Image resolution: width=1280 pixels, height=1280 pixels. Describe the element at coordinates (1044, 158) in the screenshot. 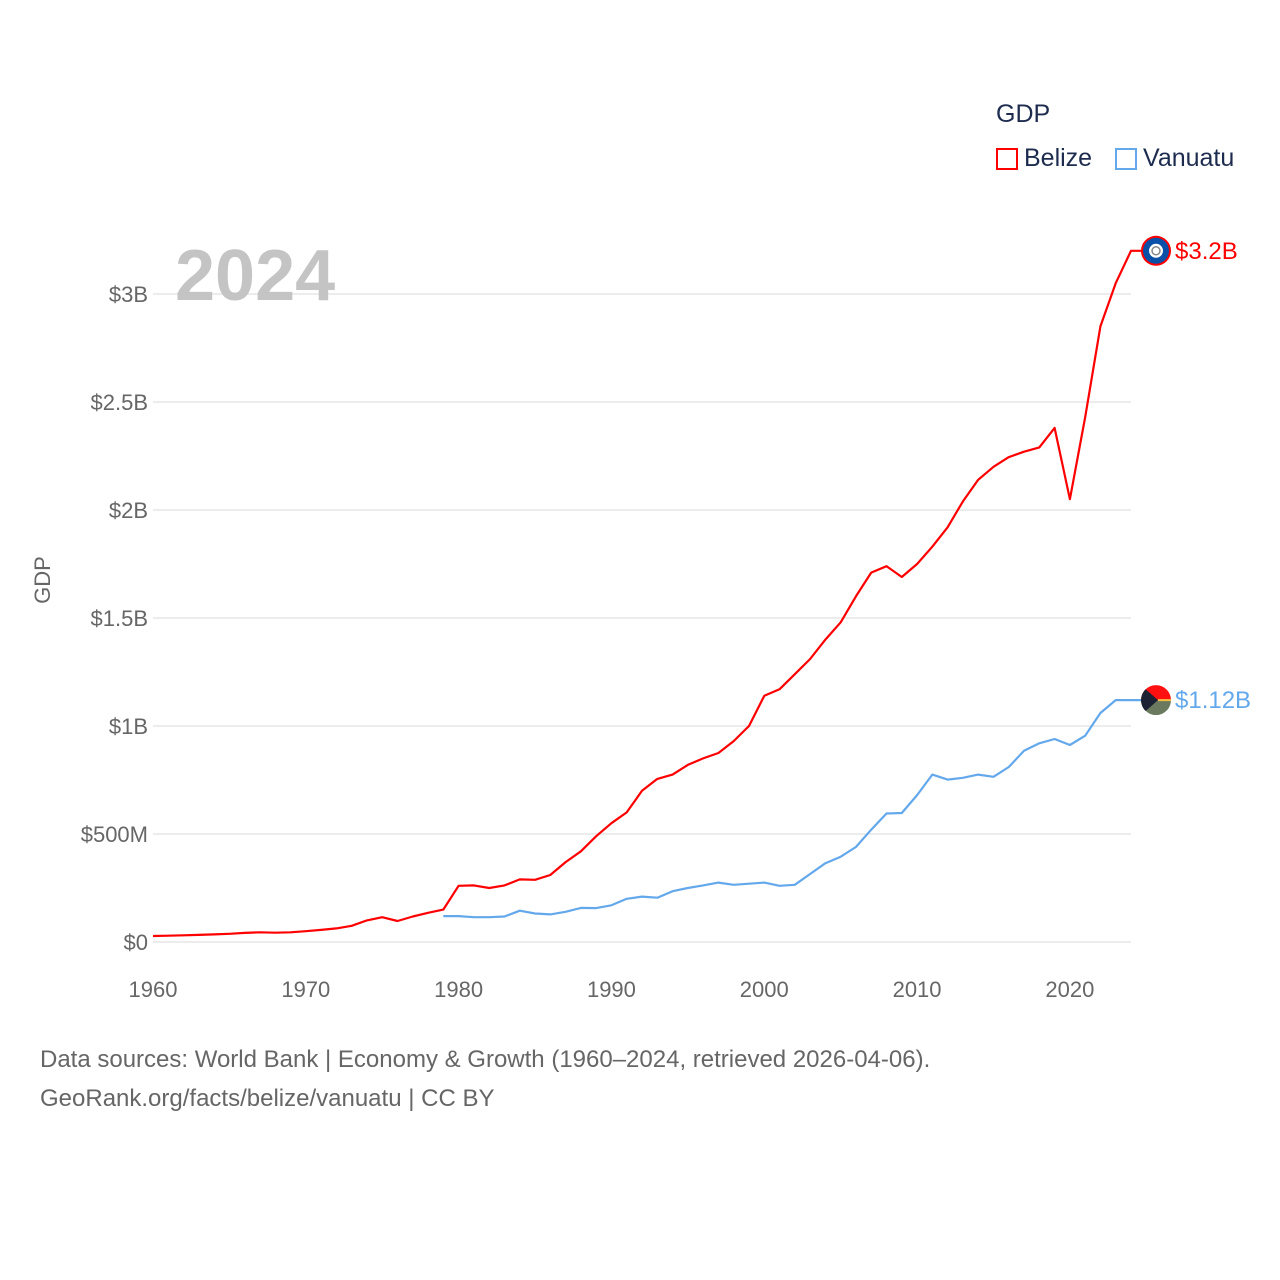

I see `legend-item-belize: Belize` at that location.